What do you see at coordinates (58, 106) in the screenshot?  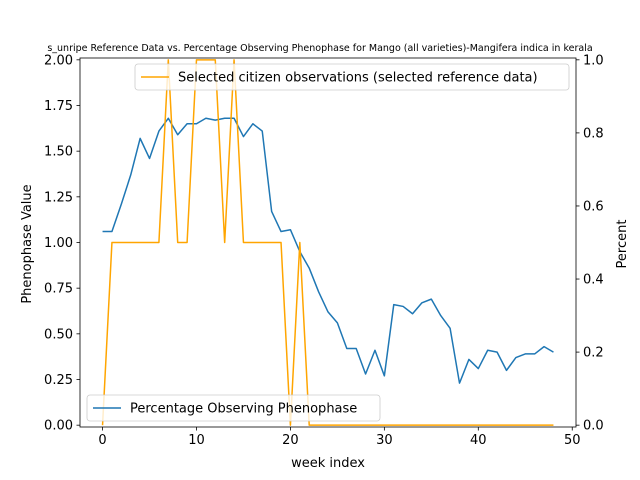 I see `y-left-tick-label: 1.75` at bounding box center [58, 106].